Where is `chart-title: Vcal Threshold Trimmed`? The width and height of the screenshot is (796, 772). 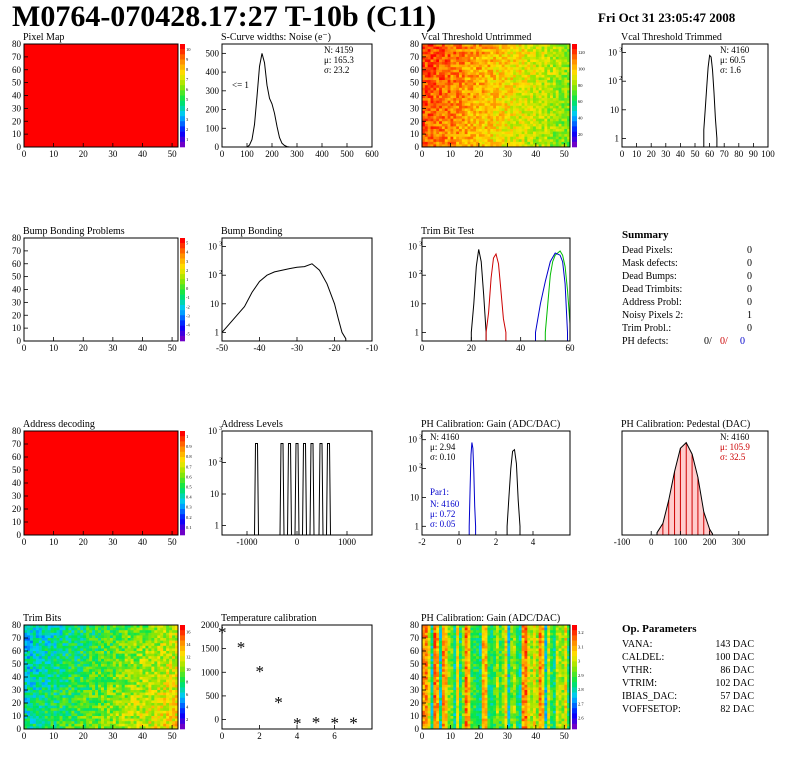 chart-title: Vcal Threshold Trimmed is located at coordinates (671, 37).